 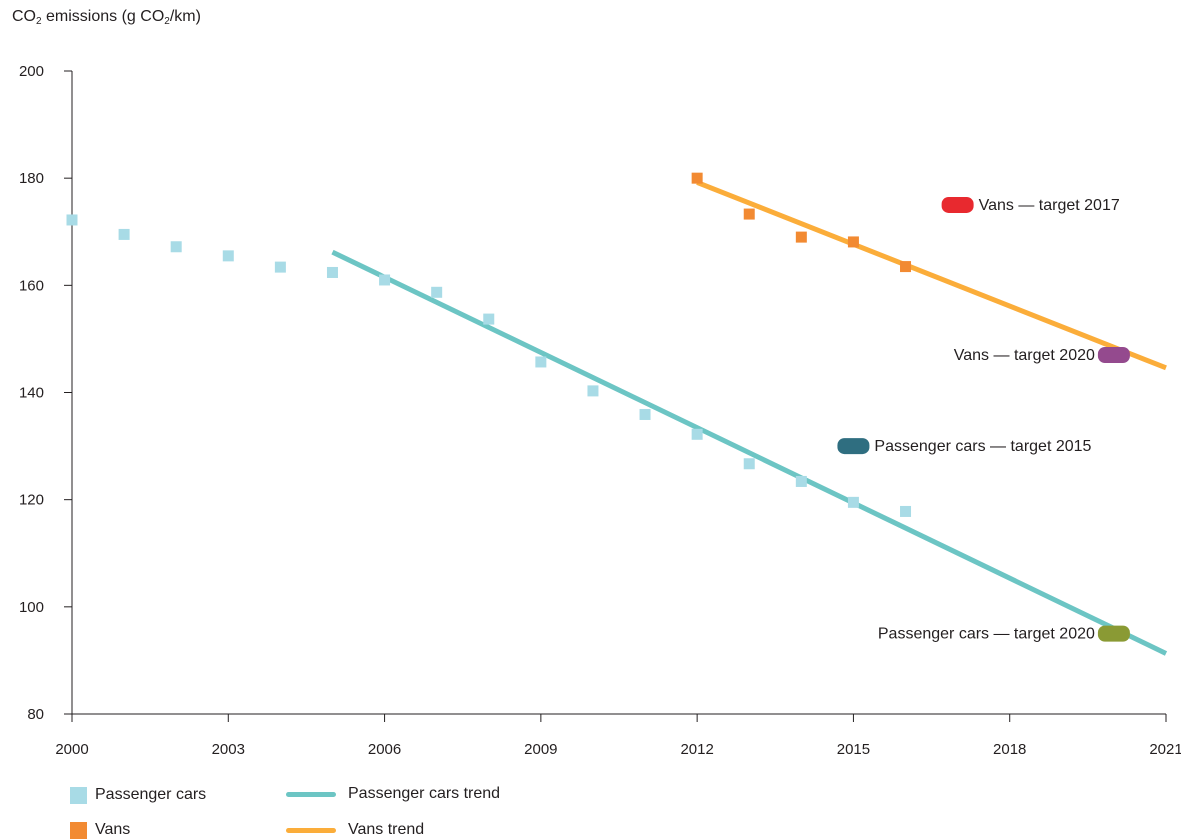 I want to click on y-tick-label-160: 160, so click(x=31, y=285).